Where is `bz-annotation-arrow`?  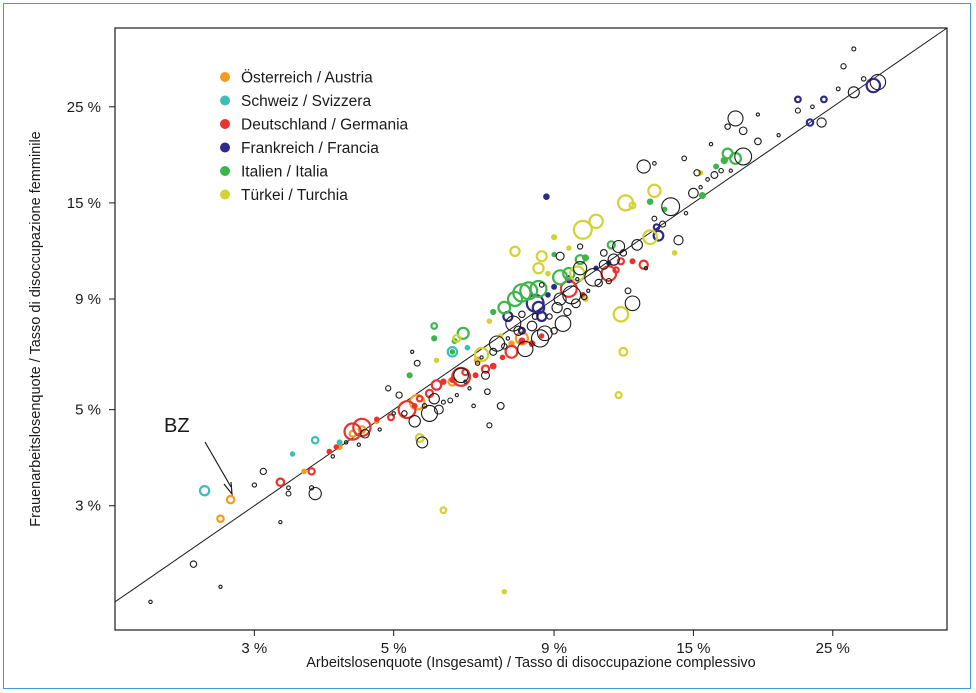
bz-annotation-arrow is located at coordinates (218, 468).